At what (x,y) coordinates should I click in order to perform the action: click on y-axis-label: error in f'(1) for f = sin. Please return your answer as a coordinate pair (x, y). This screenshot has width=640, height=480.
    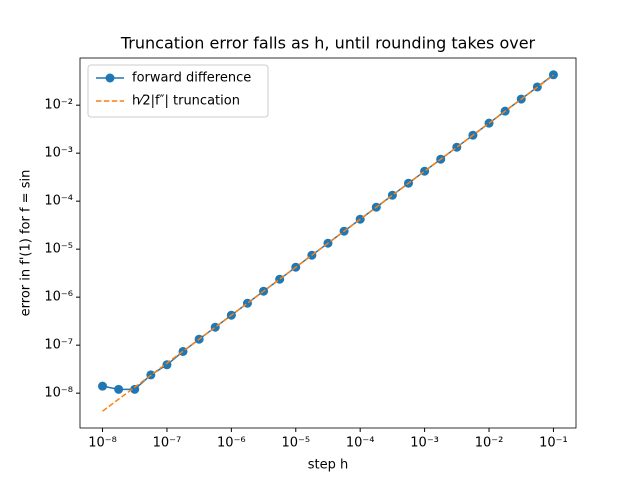
    Looking at the image, I should click on (26, 243).